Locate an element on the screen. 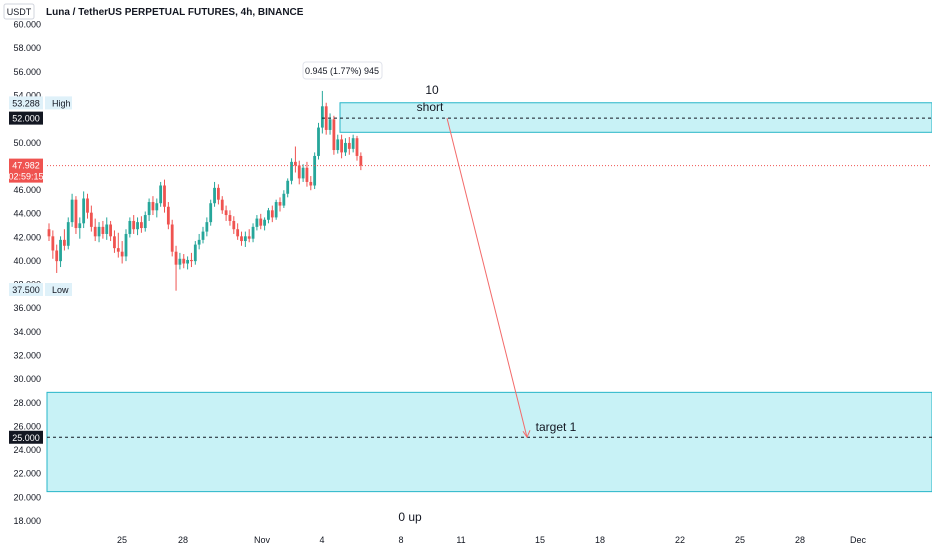 Image resolution: width=932 pixels, height=550 pixels. currency-badge is located at coordinates (19, 11).